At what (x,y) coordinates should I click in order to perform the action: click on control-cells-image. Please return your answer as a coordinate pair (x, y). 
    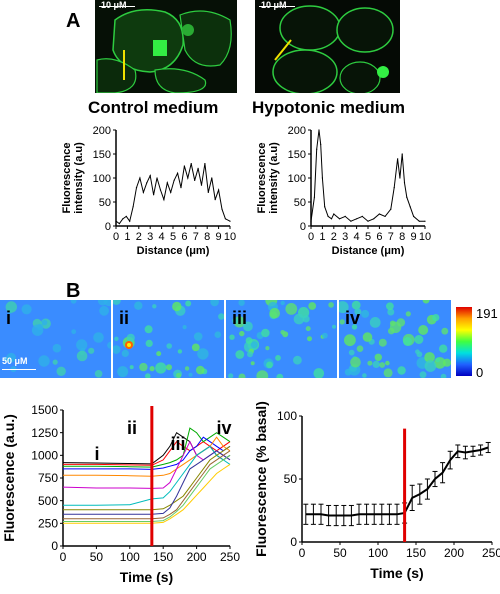
    Looking at the image, I should click on (166, 46).